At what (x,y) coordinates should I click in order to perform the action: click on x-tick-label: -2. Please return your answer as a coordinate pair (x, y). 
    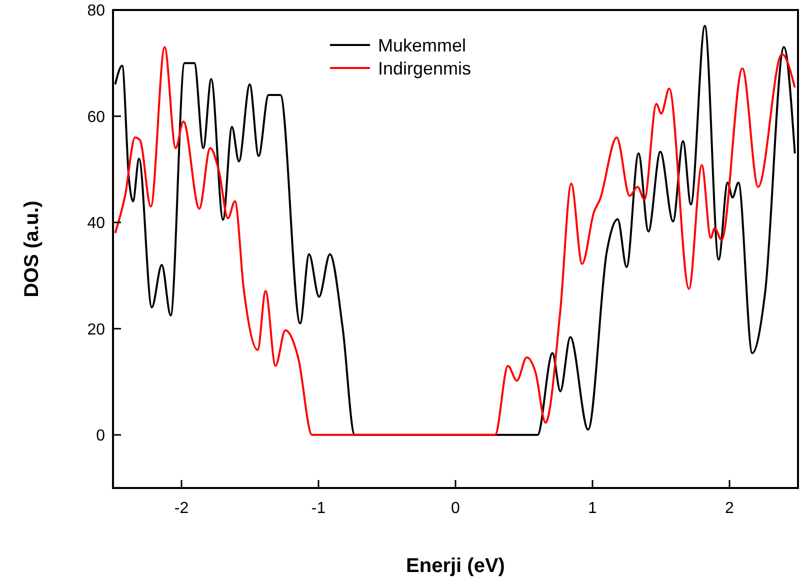
    Looking at the image, I should click on (181, 508).